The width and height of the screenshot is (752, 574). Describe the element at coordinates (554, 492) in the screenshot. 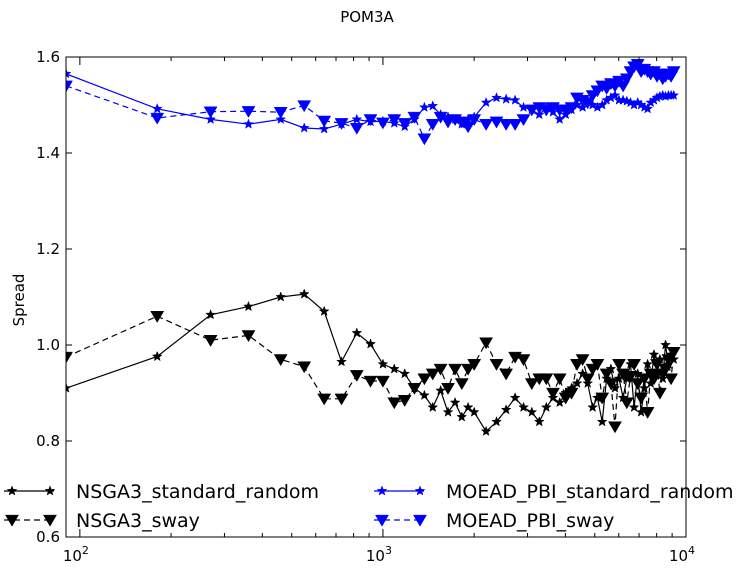

I see `legend-item-MOEAD_PBI_standard_random: MOEAD_PBI_standard_random` at that location.